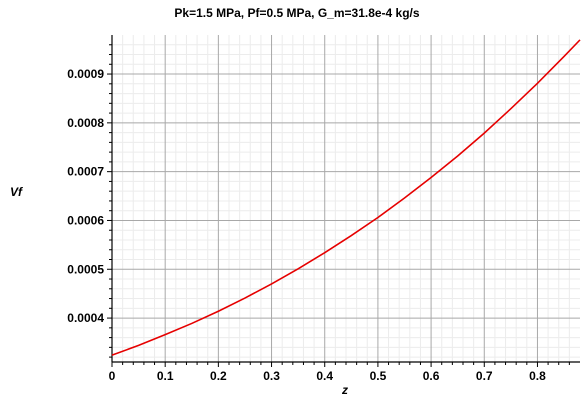 The height and width of the screenshot is (399, 582). I want to click on y-tick-label: 0.0004, so click(85, 318).